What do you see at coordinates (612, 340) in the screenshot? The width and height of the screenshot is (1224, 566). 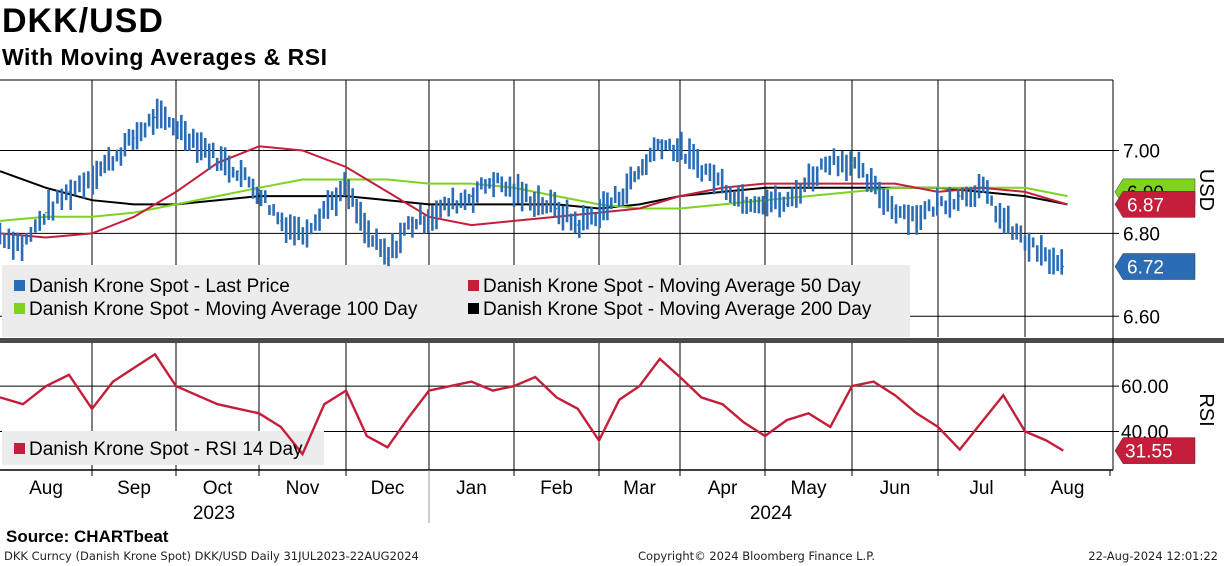 I see `panel-divider` at bounding box center [612, 340].